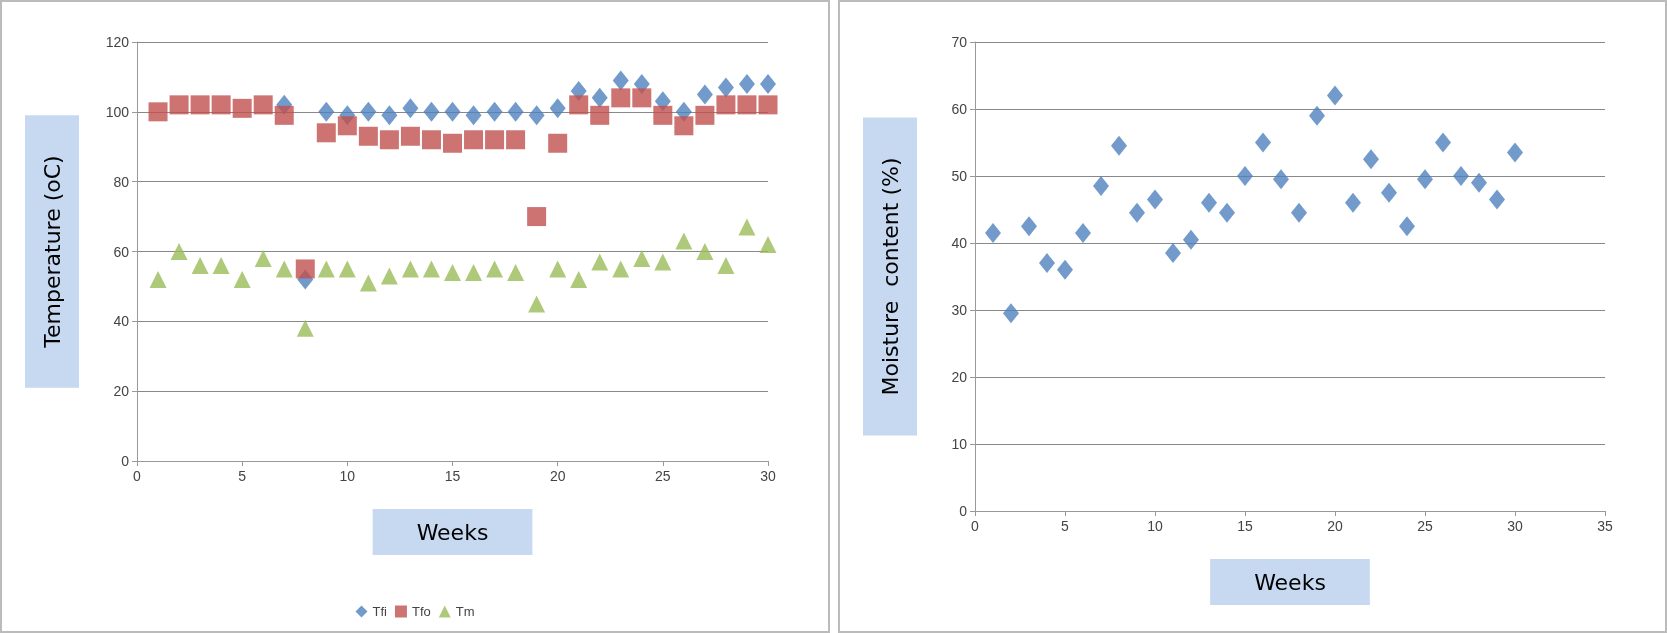  What do you see at coordinates (959, 42) in the screenshot?
I see `y-tick-label: 70` at bounding box center [959, 42].